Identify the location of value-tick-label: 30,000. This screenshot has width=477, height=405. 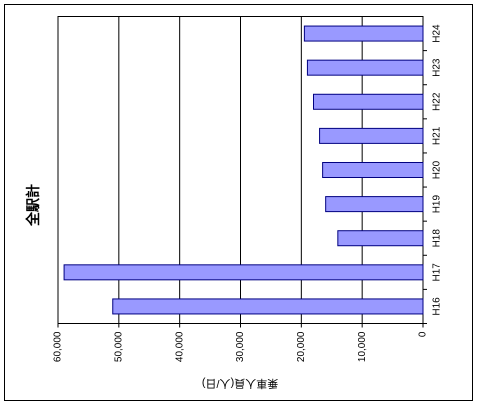
(240, 346).